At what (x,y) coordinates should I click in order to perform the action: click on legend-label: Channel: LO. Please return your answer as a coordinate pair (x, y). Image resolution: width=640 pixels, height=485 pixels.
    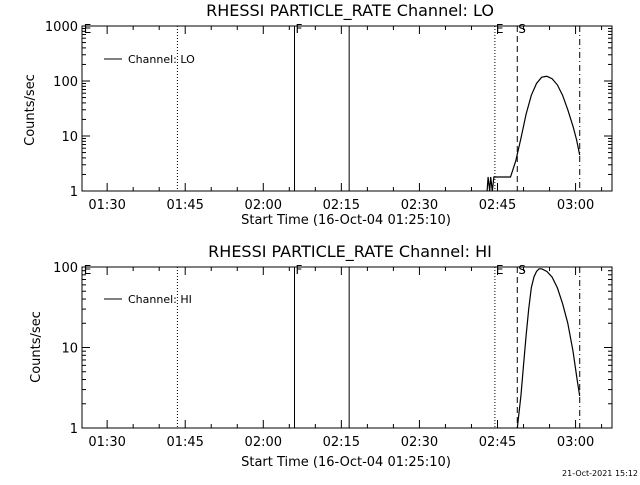
    Looking at the image, I should click on (161, 59).